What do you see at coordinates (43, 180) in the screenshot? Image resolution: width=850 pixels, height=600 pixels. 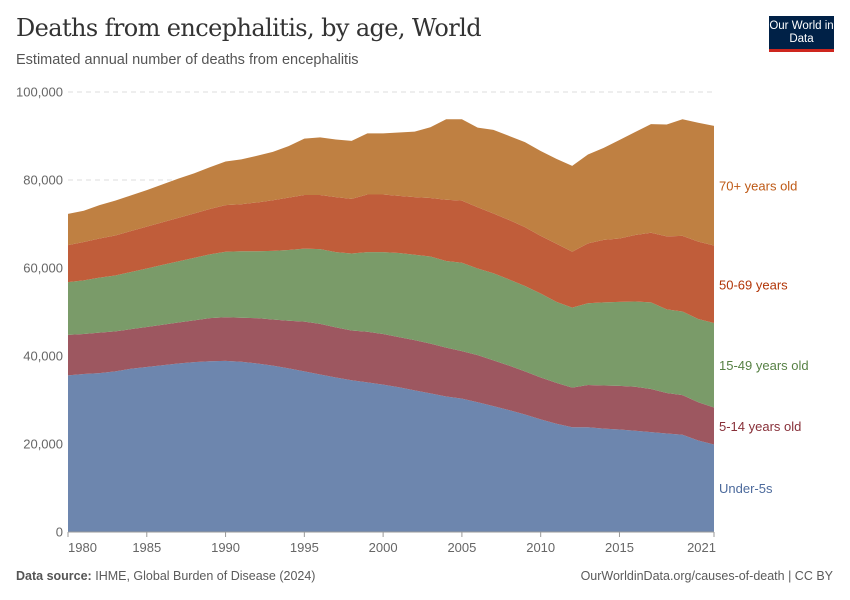 I see `y-tick-label: 80,000` at bounding box center [43, 180].